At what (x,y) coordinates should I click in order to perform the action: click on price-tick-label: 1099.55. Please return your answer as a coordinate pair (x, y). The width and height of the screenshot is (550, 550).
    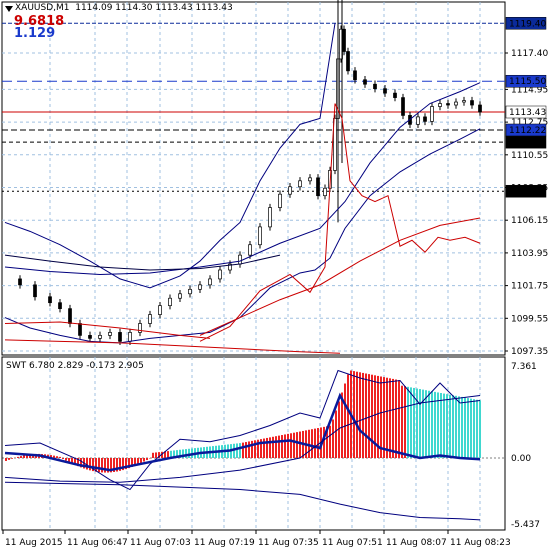
    Looking at the image, I should click on (529, 319).